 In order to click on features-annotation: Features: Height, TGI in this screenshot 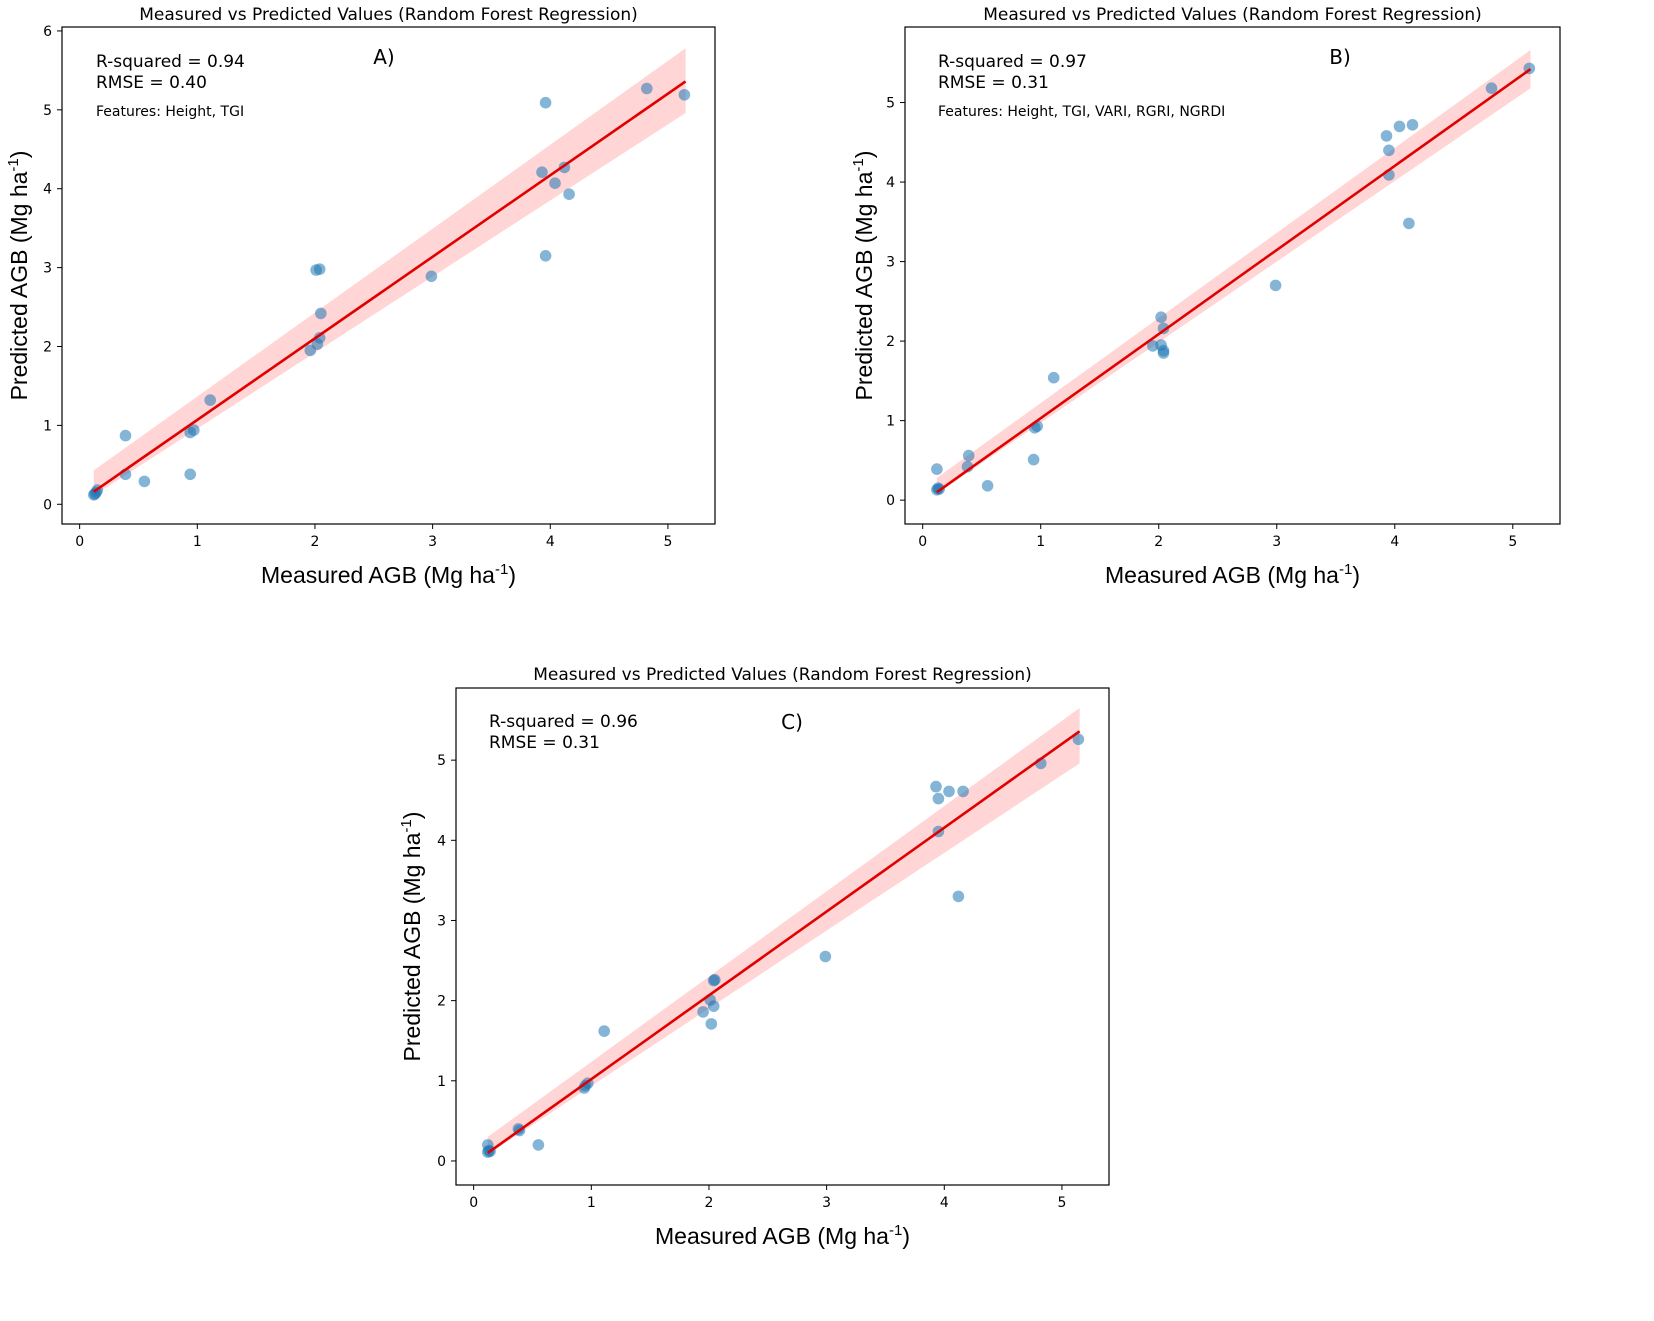, I will do `click(170, 112)`.